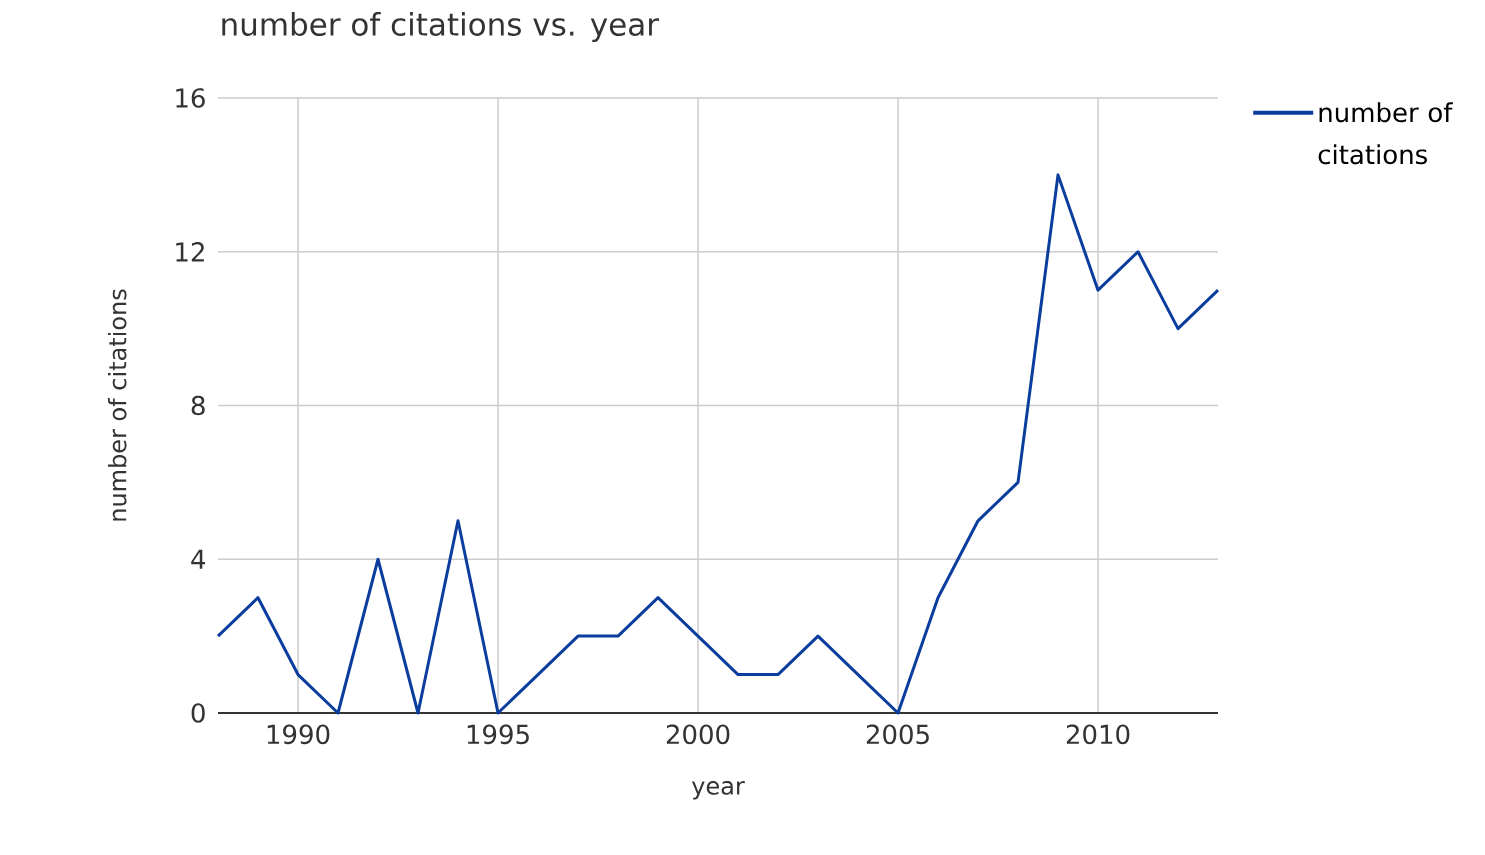  What do you see at coordinates (1098, 734) in the screenshot?
I see `x-tick-label: 2010` at bounding box center [1098, 734].